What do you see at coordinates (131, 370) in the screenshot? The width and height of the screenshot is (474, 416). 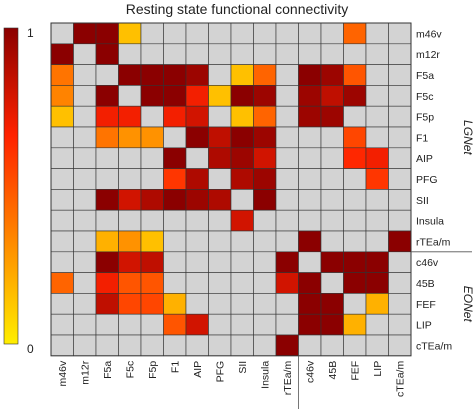 I see `column-label: F5c` at bounding box center [131, 370].